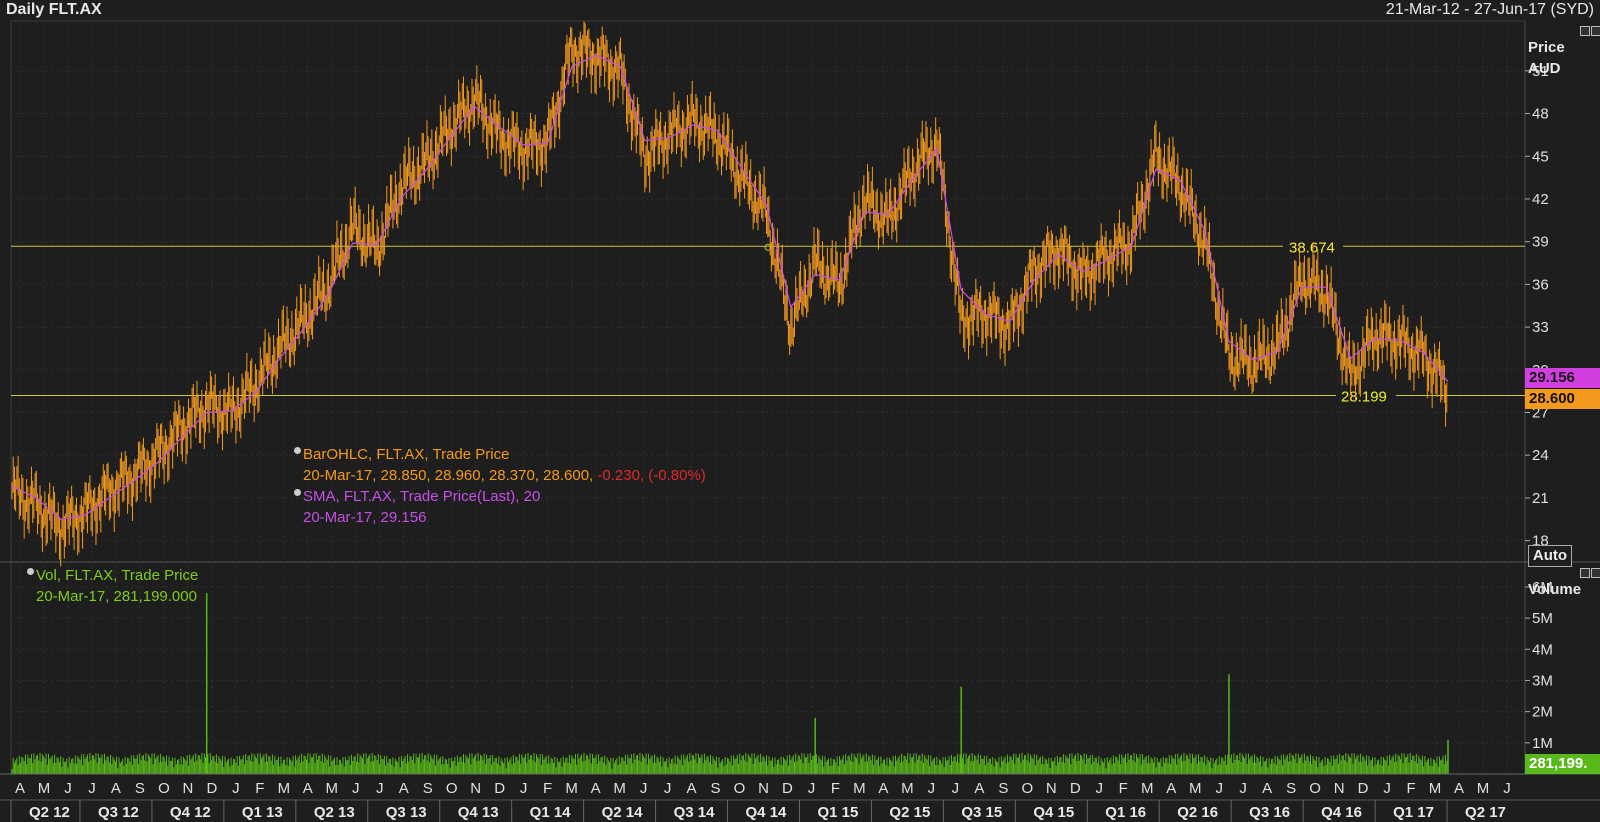  What do you see at coordinates (1595, 573) in the screenshot?
I see `volume-close-icon` at bounding box center [1595, 573].